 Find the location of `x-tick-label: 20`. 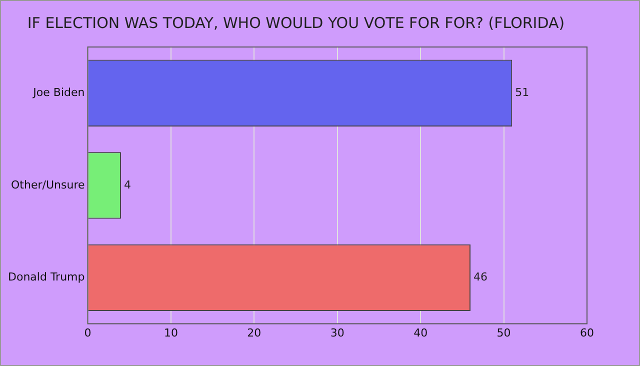

x-tick-label: 20 is located at coordinates (254, 333).